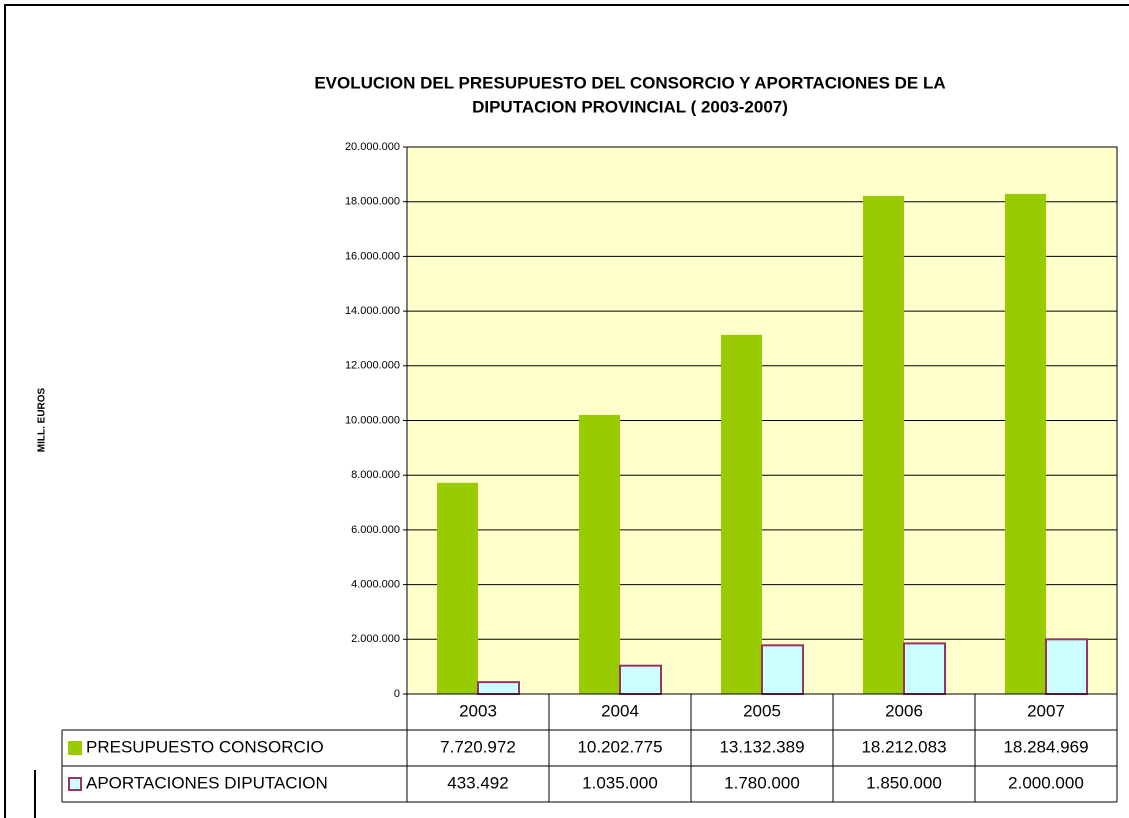  What do you see at coordinates (620, 710) in the screenshot?
I see `x-tick-label: 2004` at bounding box center [620, 710].